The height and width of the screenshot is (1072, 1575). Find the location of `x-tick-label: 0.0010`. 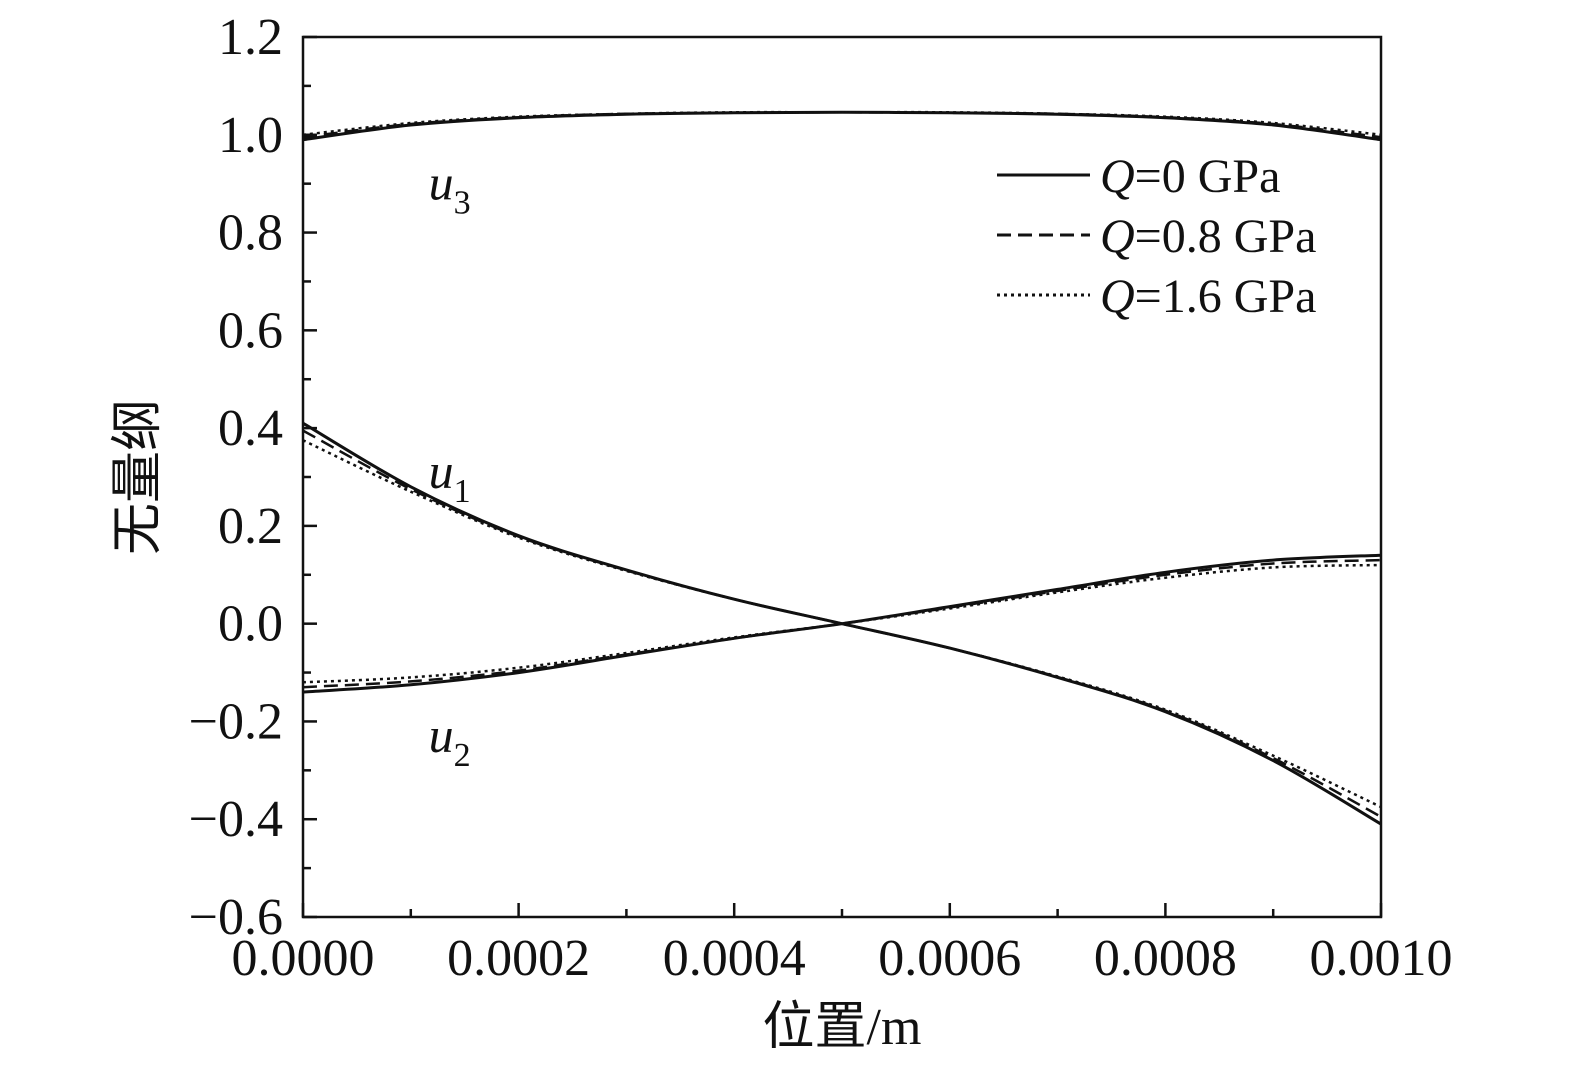

x-tick-label: 0.0010 is located at coordinates (1381, 958).